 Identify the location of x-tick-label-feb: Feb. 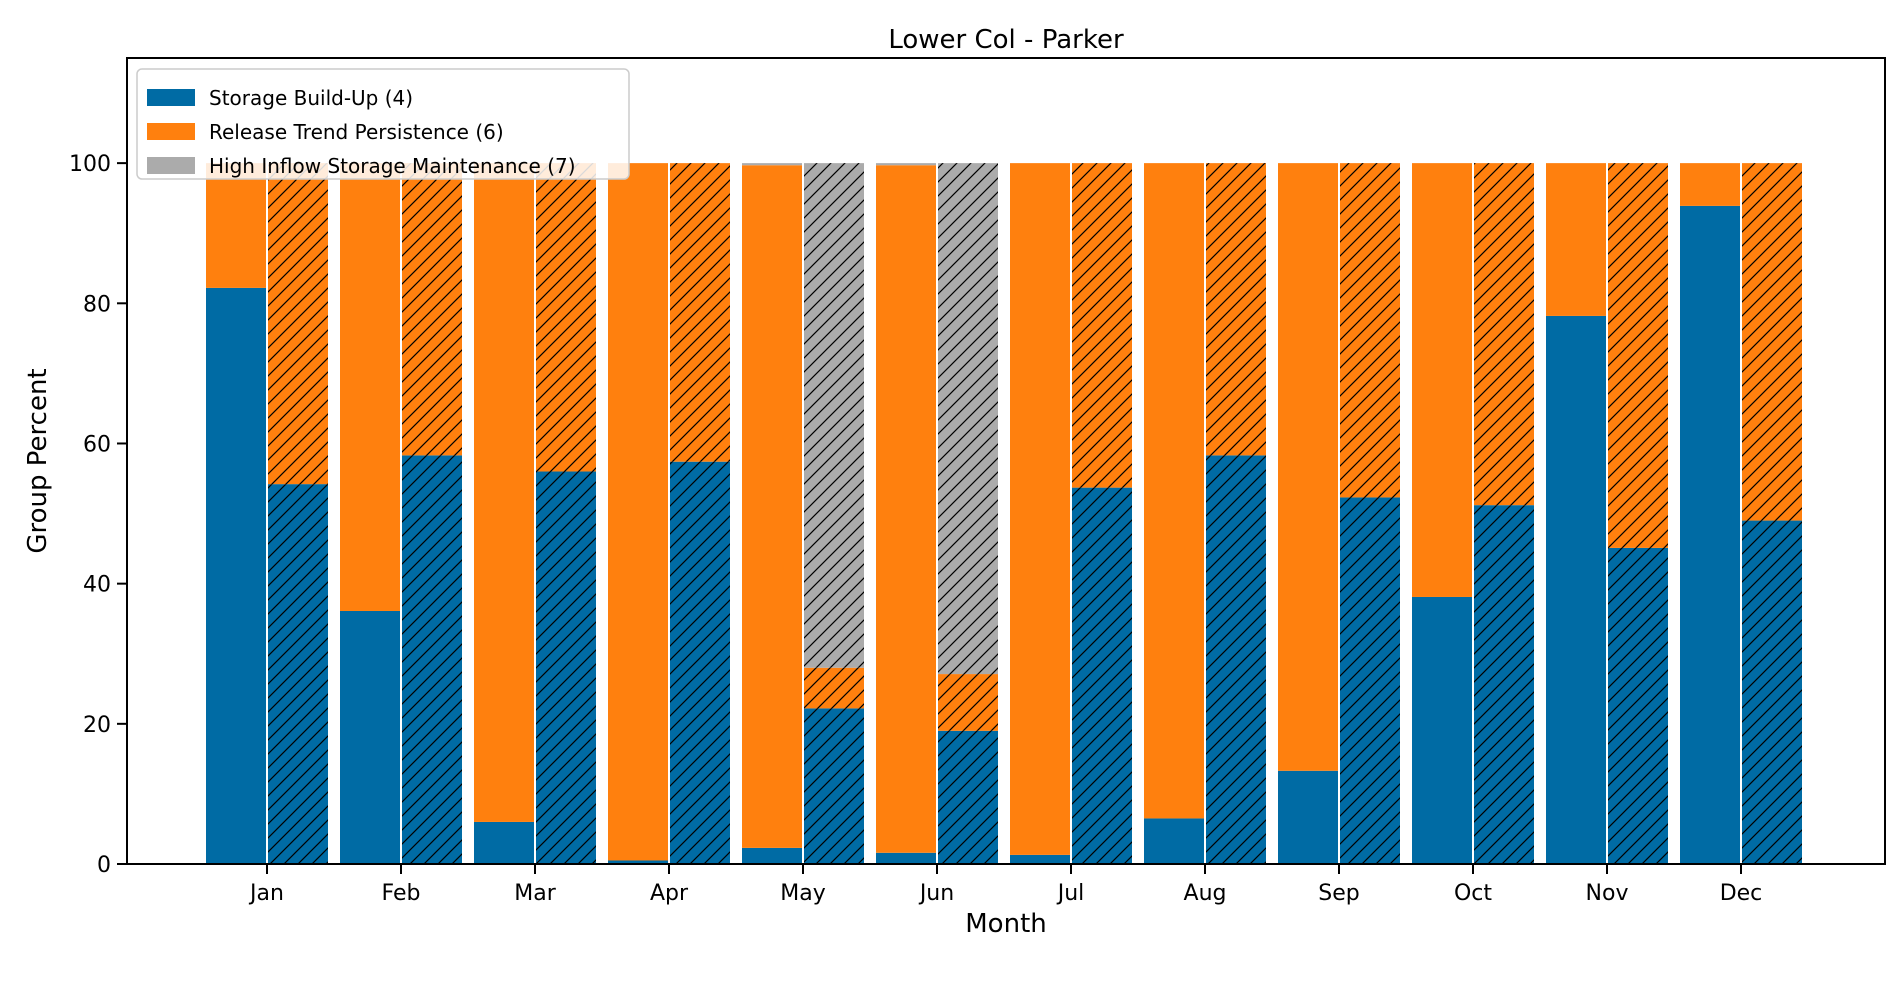
(401, 893).